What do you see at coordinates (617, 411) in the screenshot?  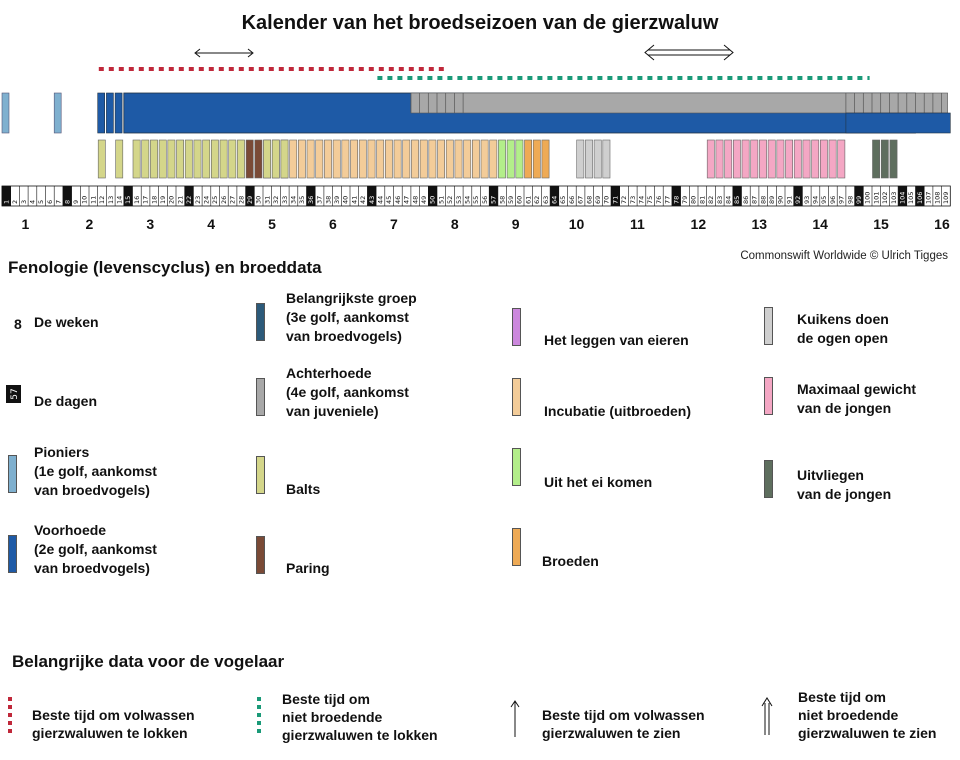 I see `legend-incubatie: Incubatie (uitbroeden)` at bounding box center [617, 411].